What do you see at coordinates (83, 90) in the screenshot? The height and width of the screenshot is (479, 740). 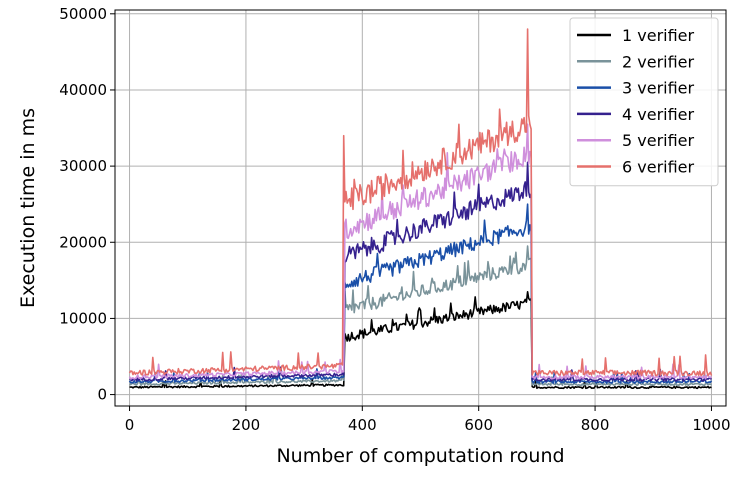 I see `y-tick-label: 40000` at bounding box center [83, 90].